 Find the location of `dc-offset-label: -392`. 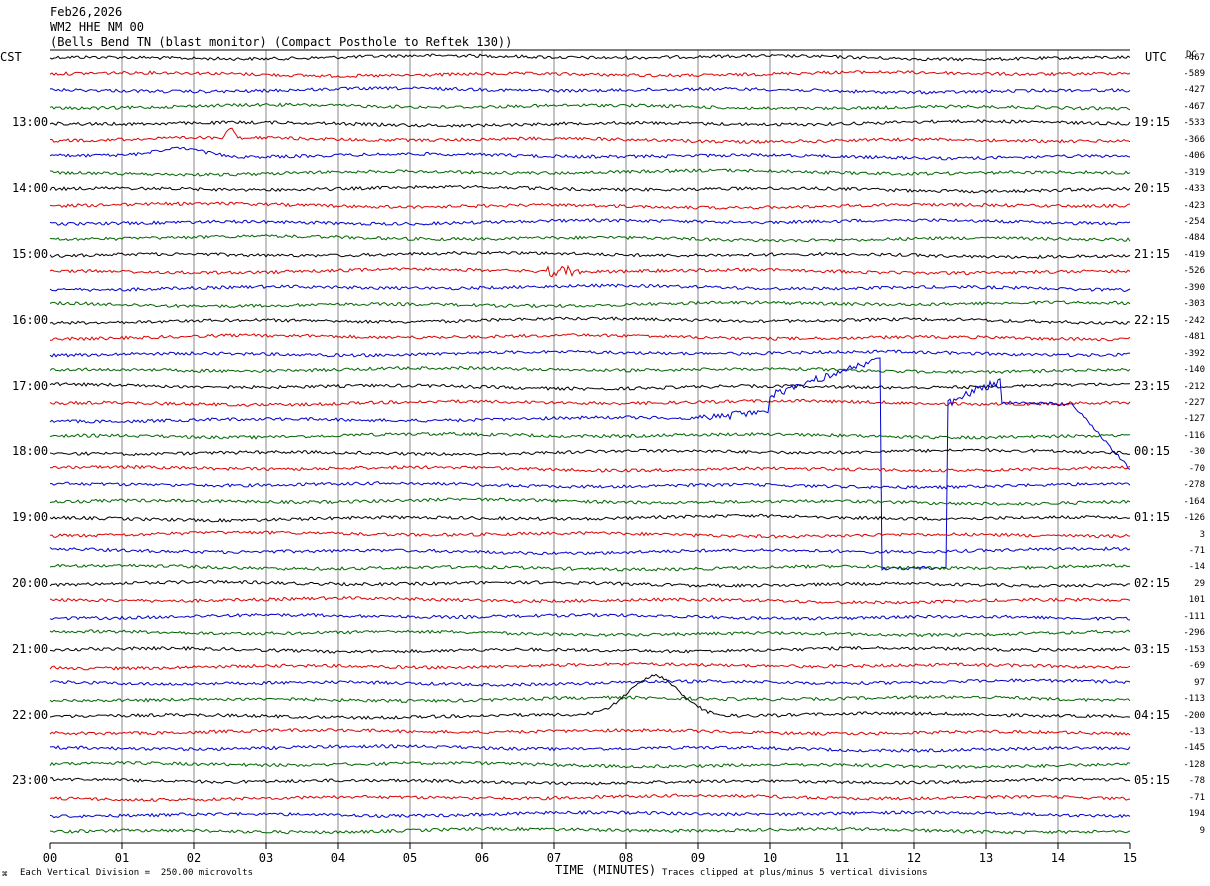

dc-offset-label: -392 is located at coordinates (1194, 353).